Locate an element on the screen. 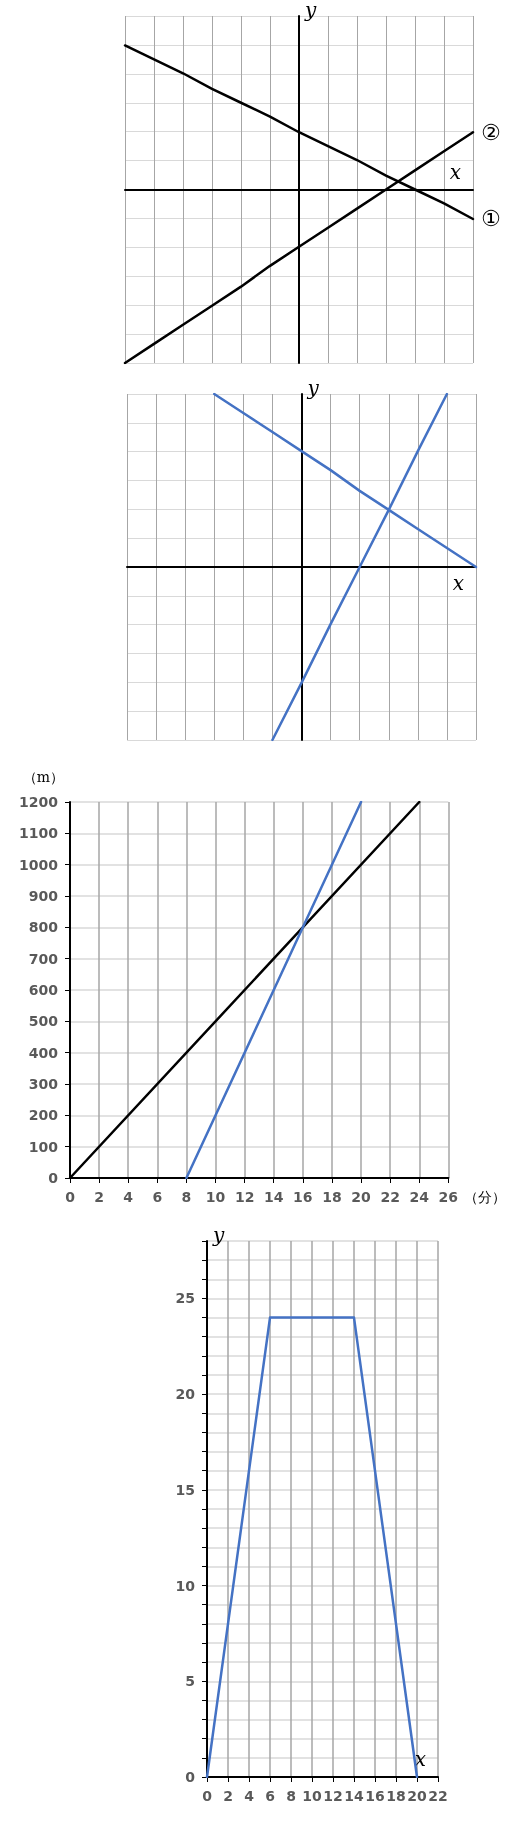 The image size is (509, 1824). y-tick-label: 15 is located at coordinates (185, 1489).